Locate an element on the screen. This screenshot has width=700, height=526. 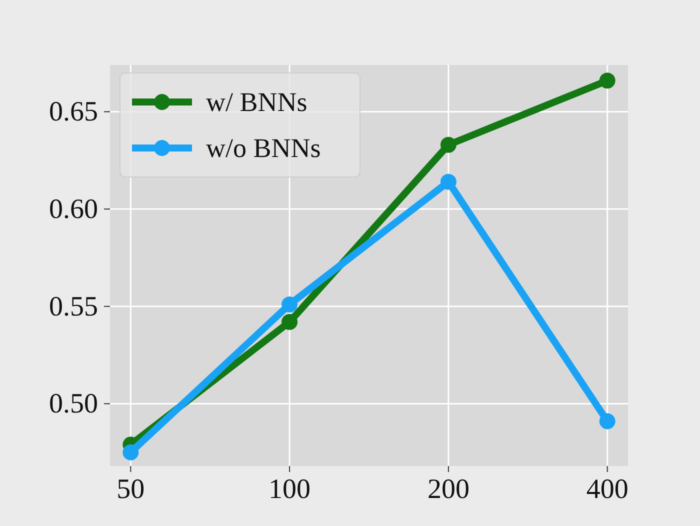
y-tick-label: 0.65 is located at coordinates (73, 112).